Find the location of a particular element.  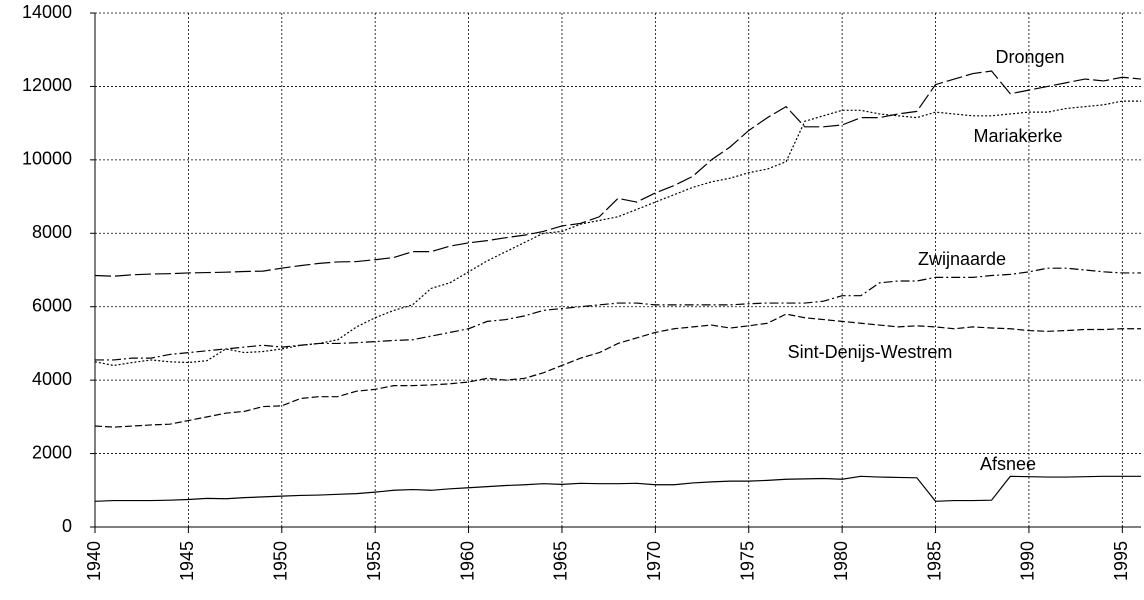

series-label: Sint-Denijs-Westrem is located at coordinates (870, 352).